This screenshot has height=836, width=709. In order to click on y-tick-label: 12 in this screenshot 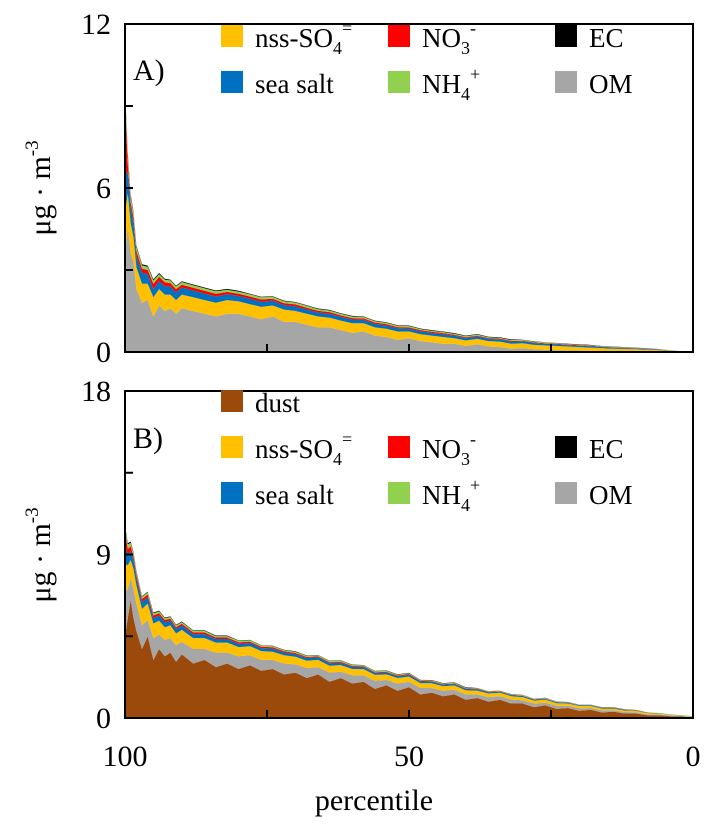, I will do `click(96, 24)`.